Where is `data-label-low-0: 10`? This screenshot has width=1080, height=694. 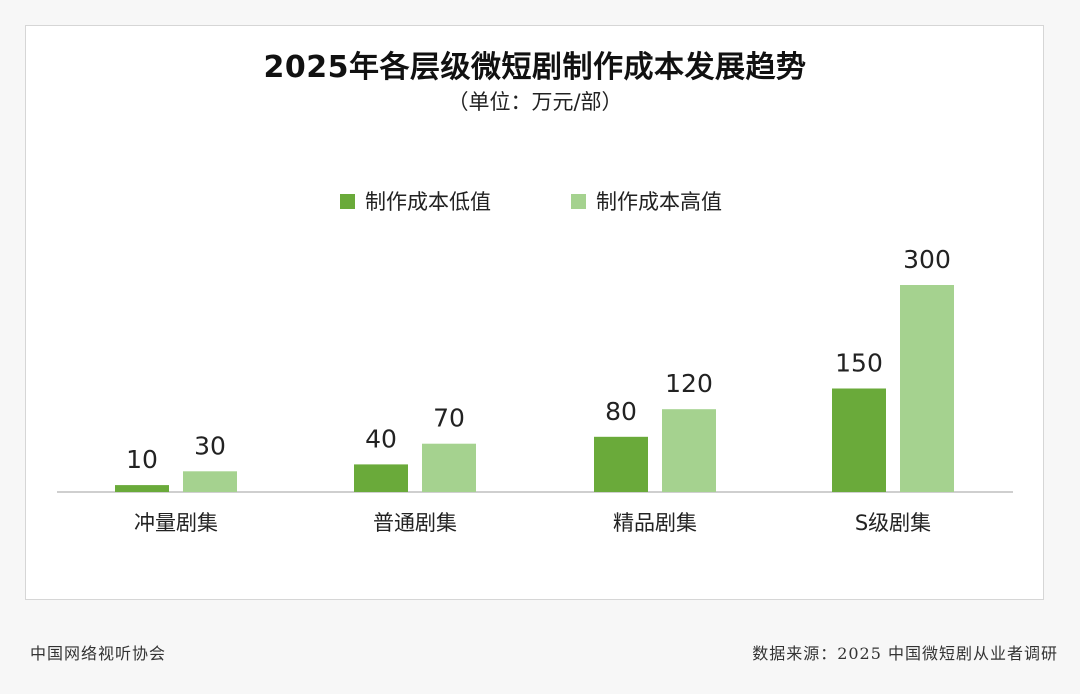 data-label-low-0: 10 is located at coordinates (142, 459).